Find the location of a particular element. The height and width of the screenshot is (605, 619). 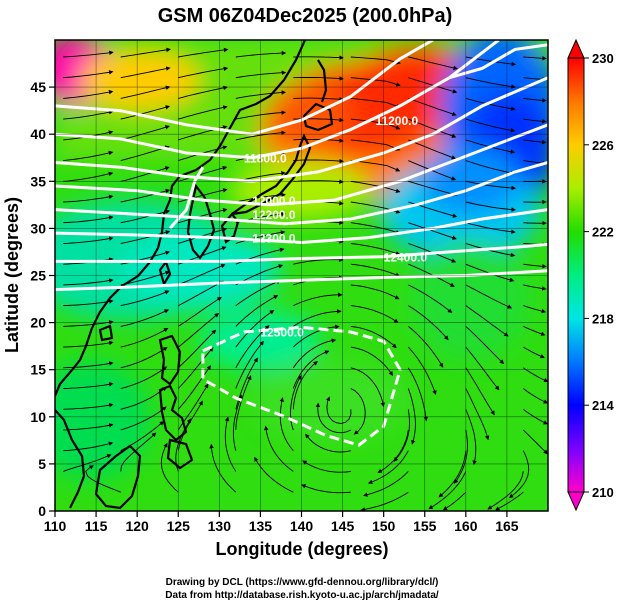

x-tick-label: 120 is located at coordinates (137, 526).